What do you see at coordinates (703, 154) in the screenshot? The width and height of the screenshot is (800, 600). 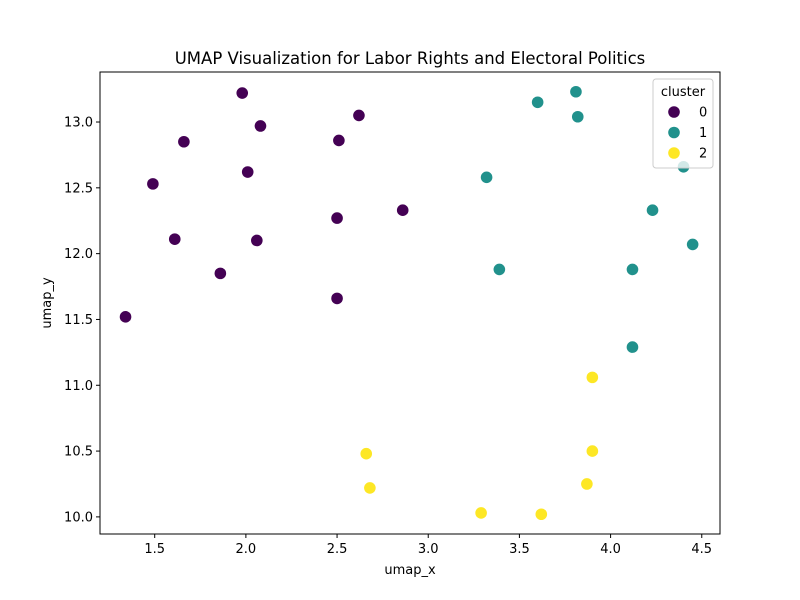 I see `legend-label-2: 2` at bounding box center [703, 154].